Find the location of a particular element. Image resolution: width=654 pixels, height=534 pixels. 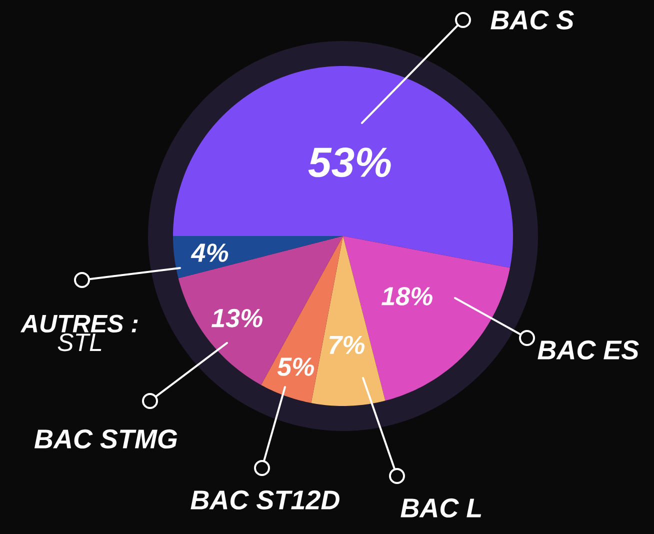

slice-label: BAC L is located at coordinates (441, 508).